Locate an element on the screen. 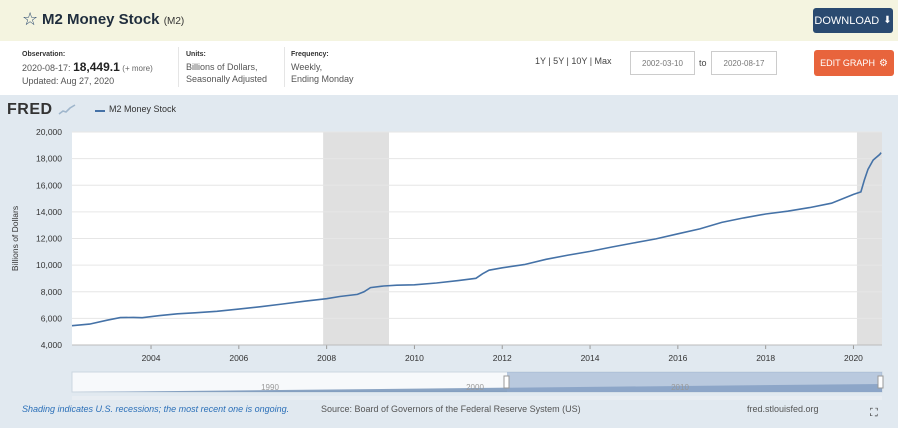  legend-swatch is located at coordinates (100, 111).